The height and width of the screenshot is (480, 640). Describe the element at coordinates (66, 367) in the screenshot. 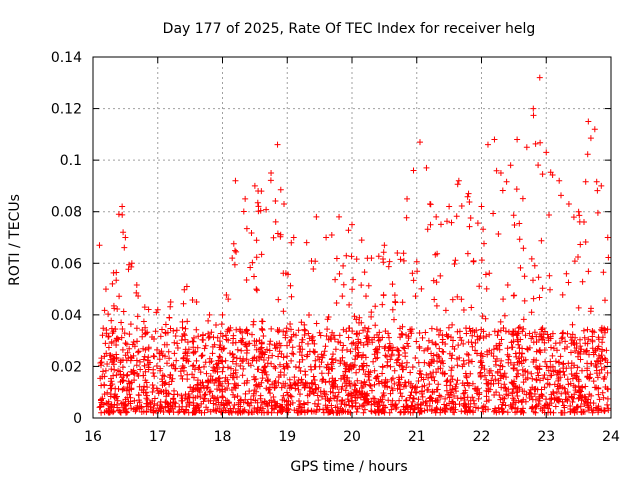

I see `y-tick-label: 0.02` at that location.